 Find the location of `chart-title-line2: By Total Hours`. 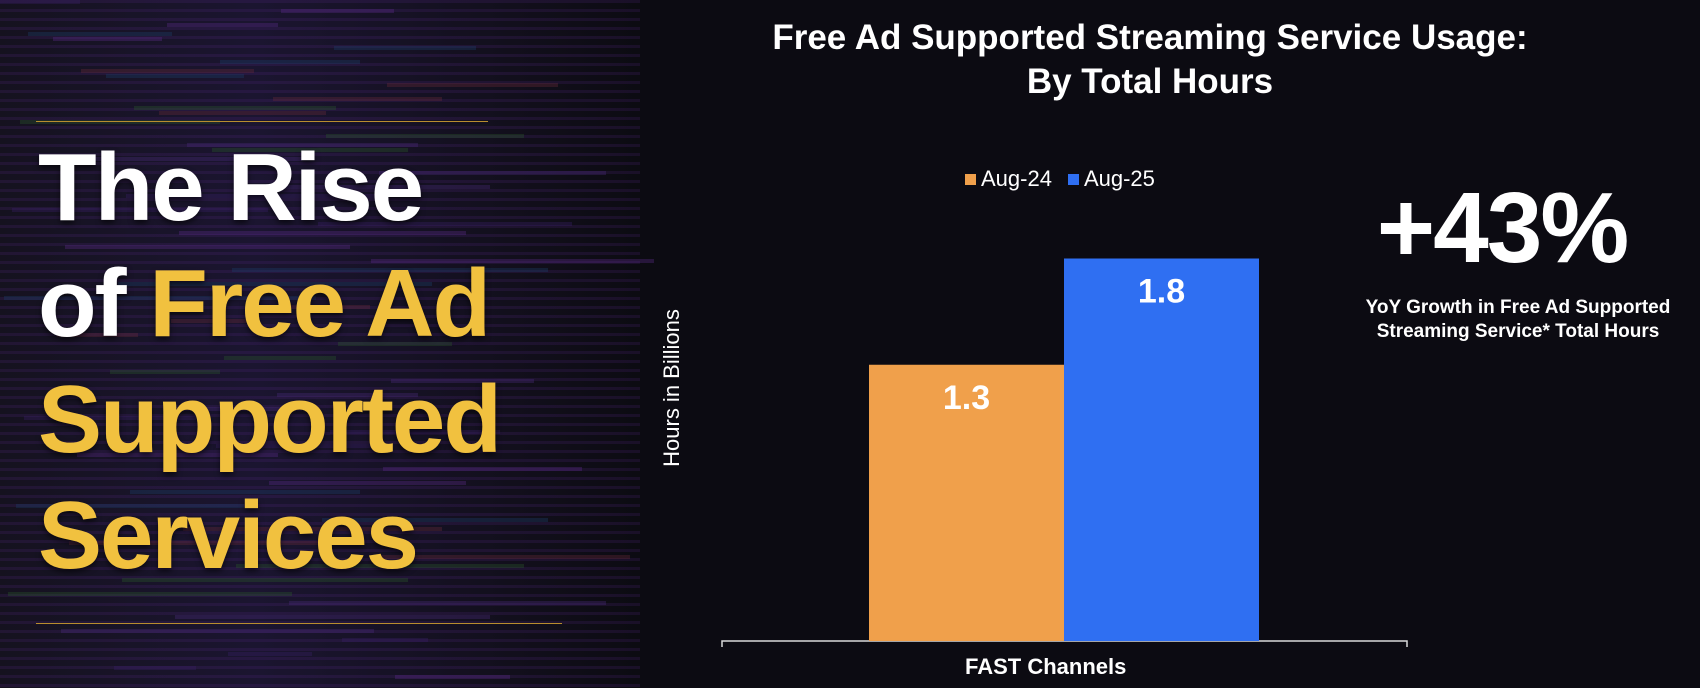

chart-title-line2: By Total Hours is located at coordinates (1150, 81).